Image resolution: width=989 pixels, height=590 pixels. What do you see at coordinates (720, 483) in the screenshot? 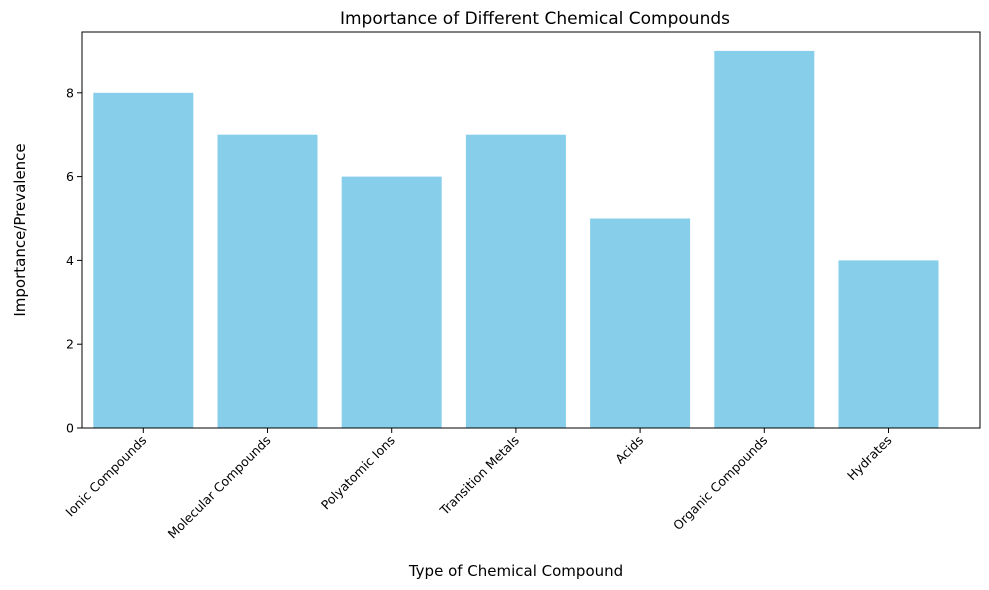
I see `x-tick-label: Organic Compounds` at bounding box center [720, 483].